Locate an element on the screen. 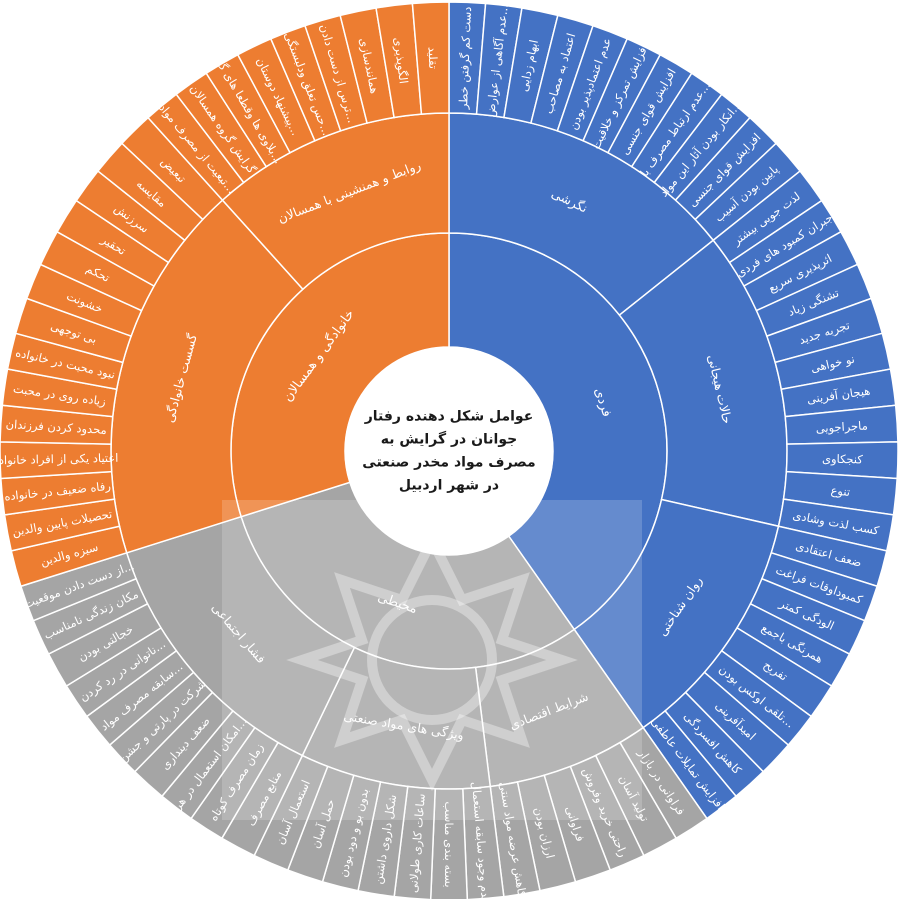 Image resolution: width=898 pixels, height=904 pixels. sunburst-item-label: ماجراجویی is located at coordinates (841, 427).